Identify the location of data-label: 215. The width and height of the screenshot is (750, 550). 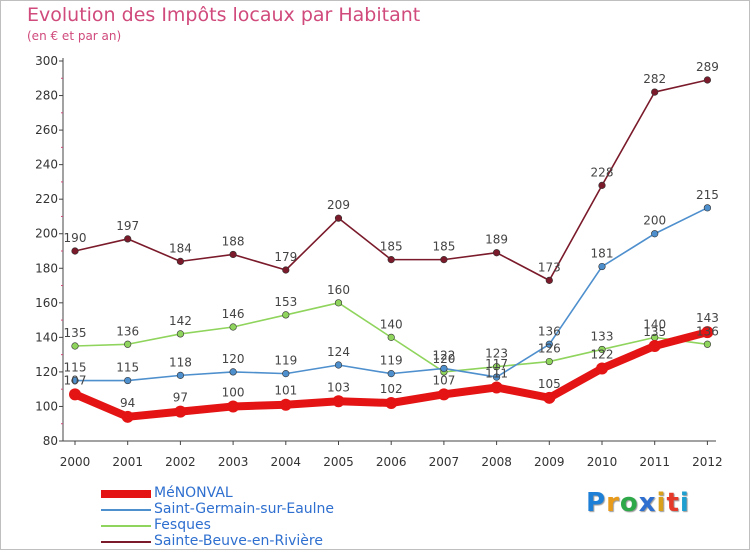
(707, 195).